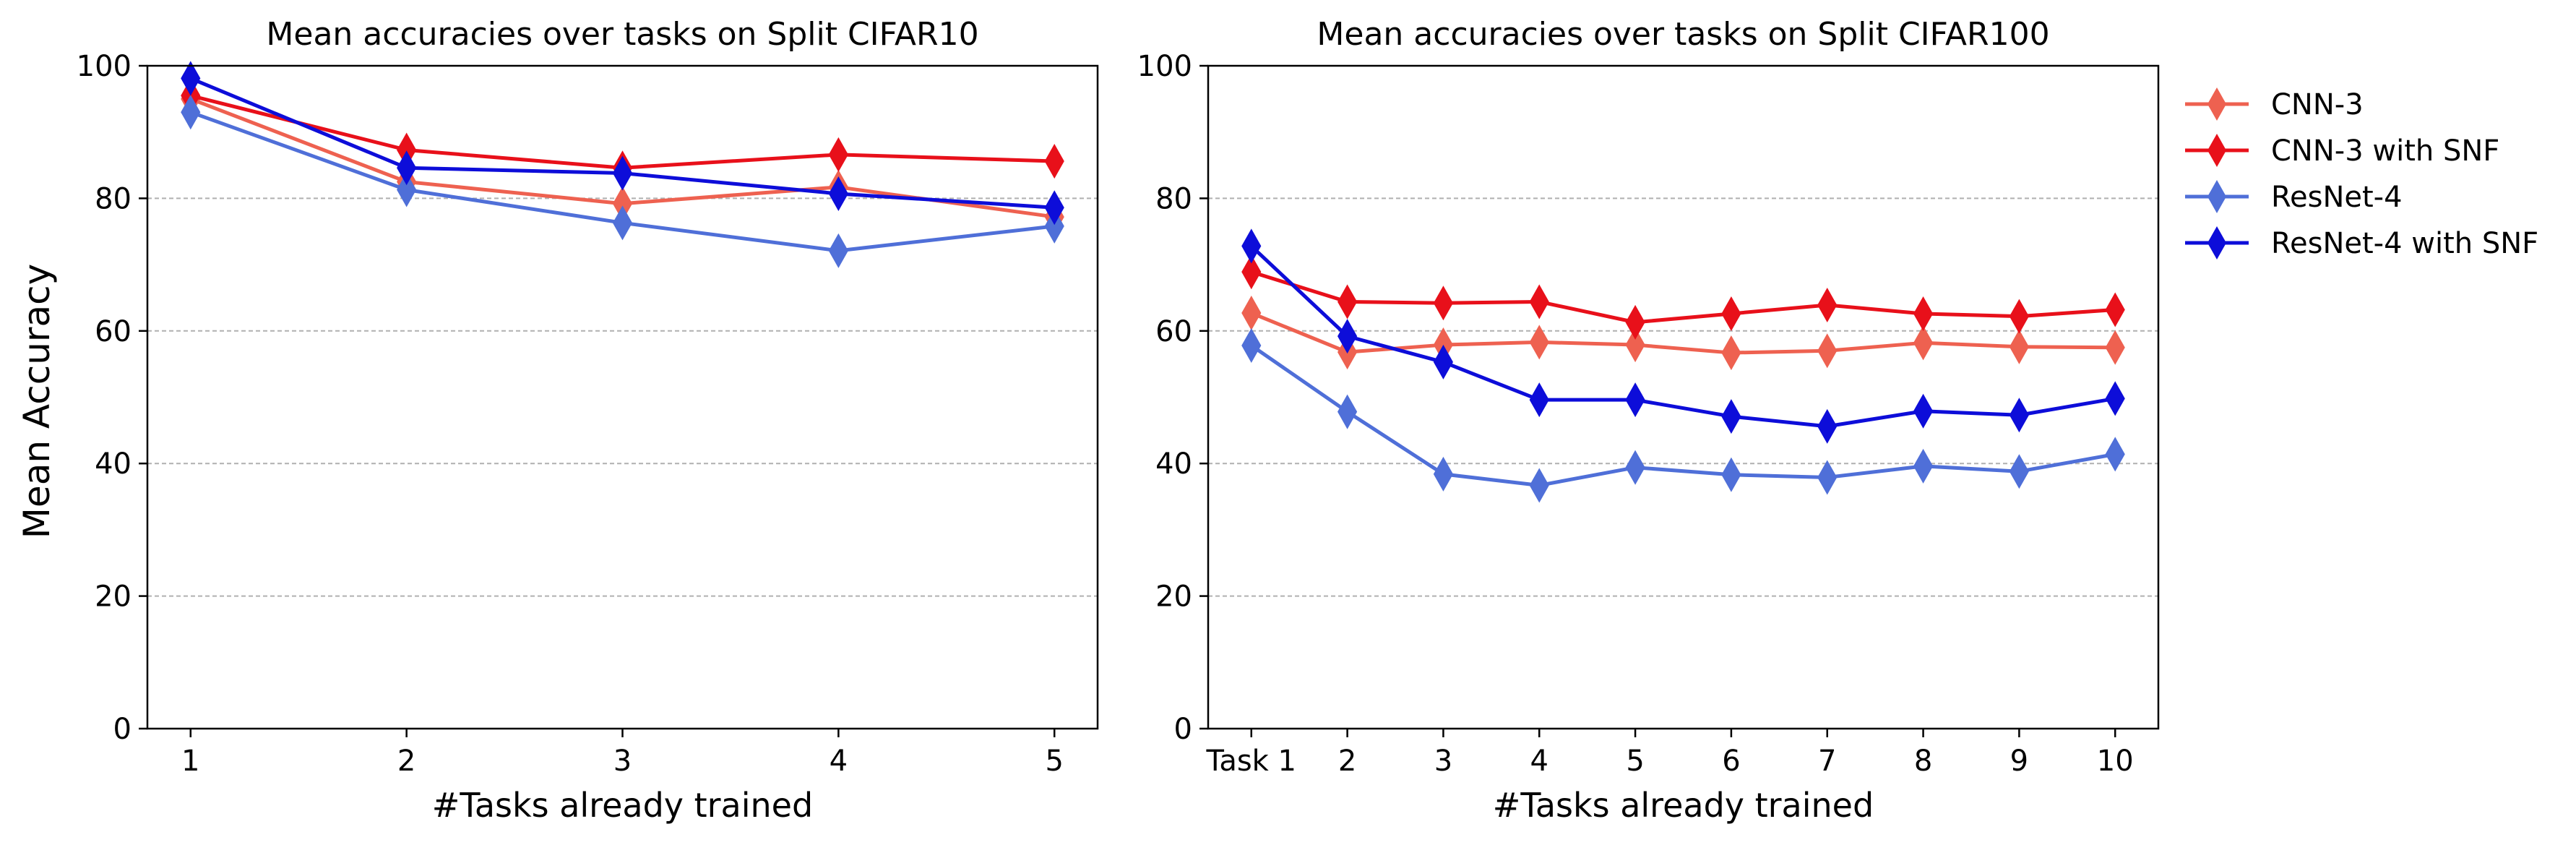 The width and height of the screenshot is (2576, 845). What do you see at coordinates (2404, 243) in the screenshot?
I see `legend-label: ResNet-4 with SNF` at bounding box center [2404, 243].